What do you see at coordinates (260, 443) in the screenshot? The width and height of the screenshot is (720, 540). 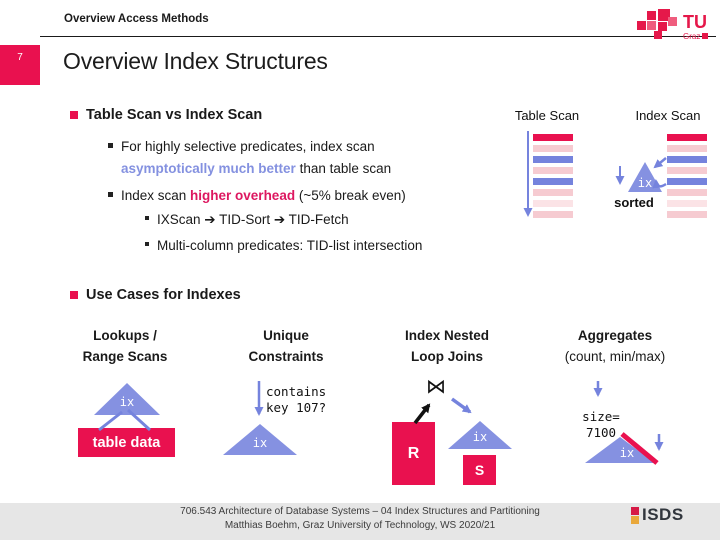 I see `unique-ix-label: ix` at bounding box center [260, 443].